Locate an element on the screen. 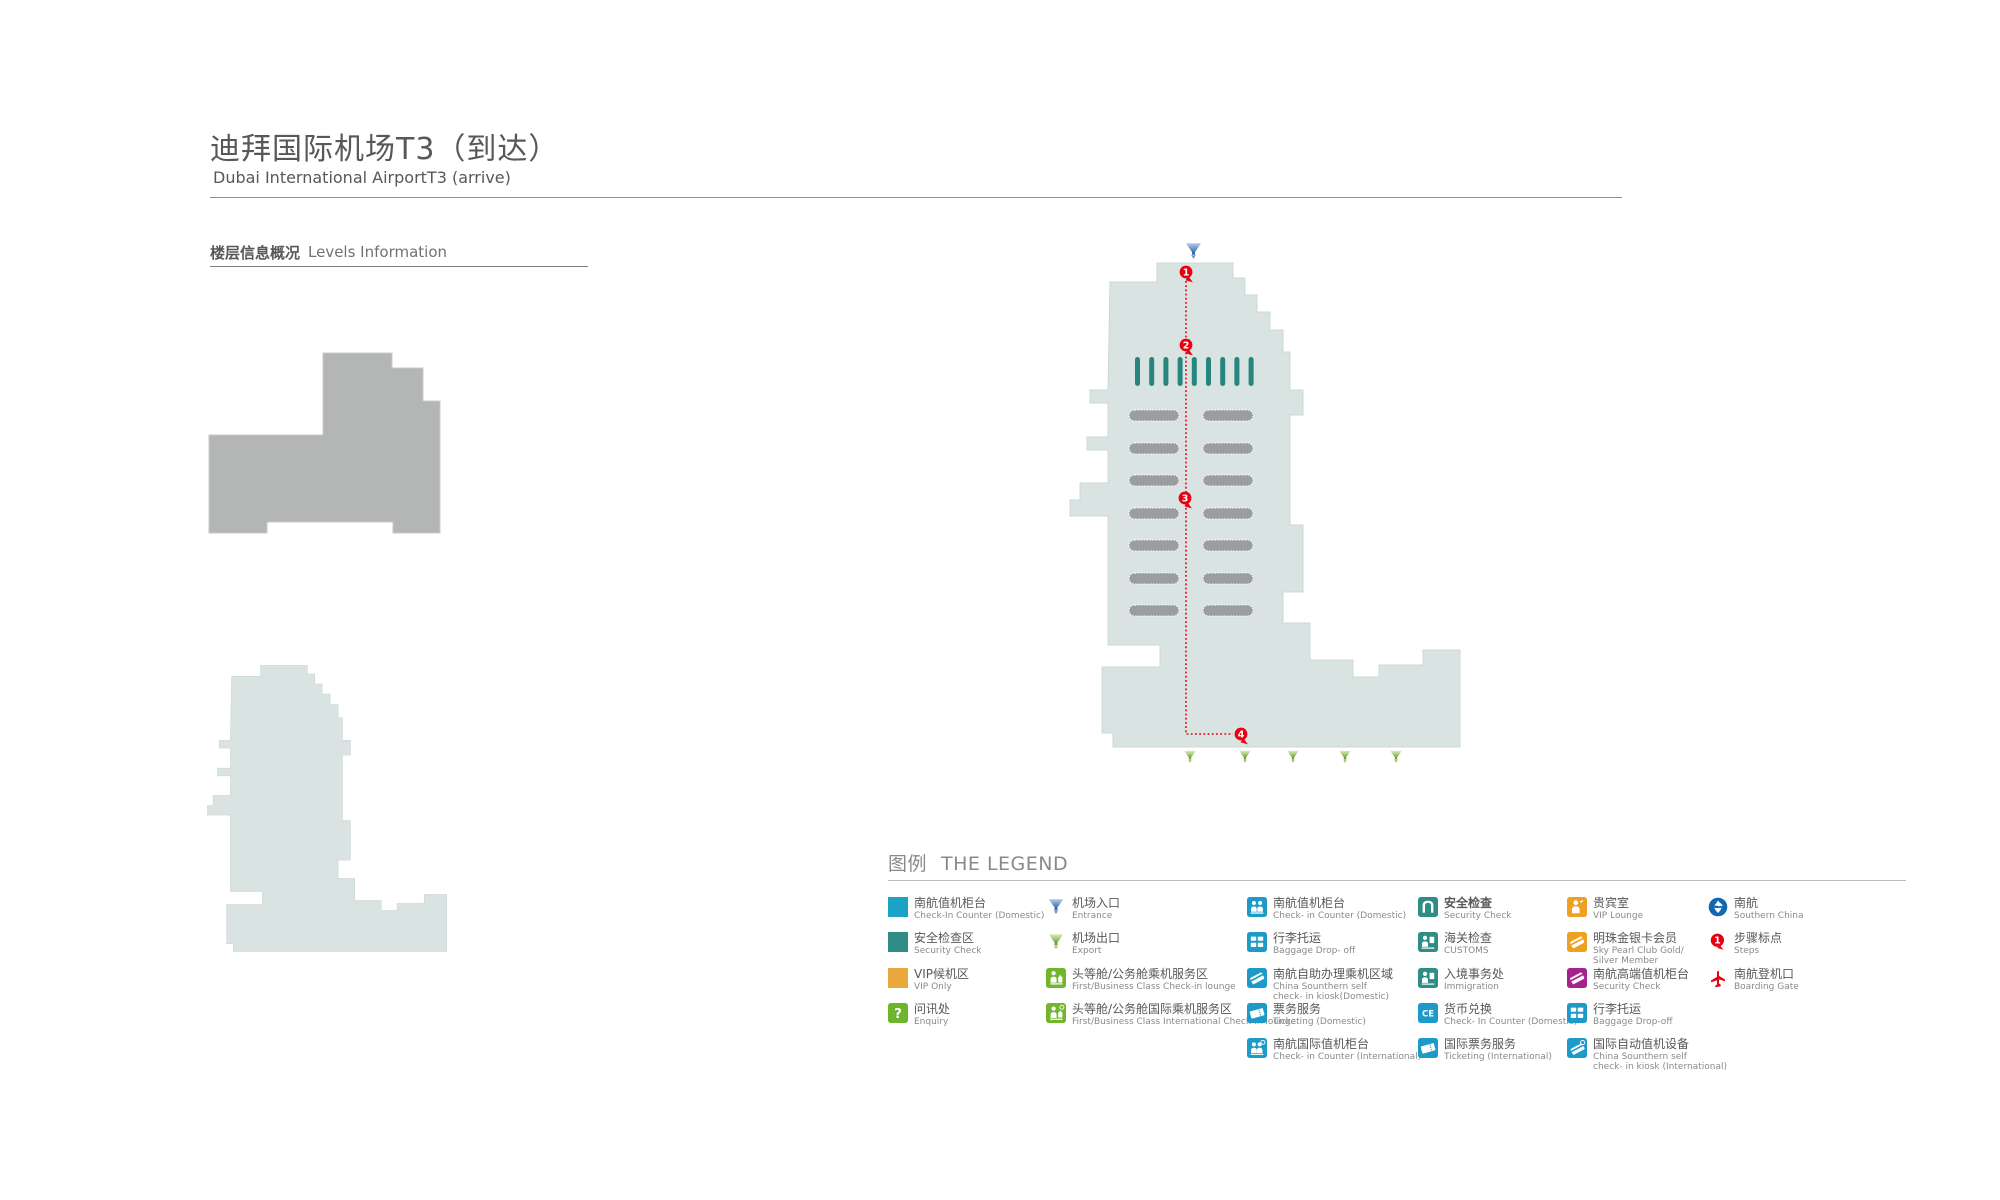 This screenshot has width=2000, height=1200. legend-item: 贵宾室 VIP Lounge is located at coordinates (1605, 909).